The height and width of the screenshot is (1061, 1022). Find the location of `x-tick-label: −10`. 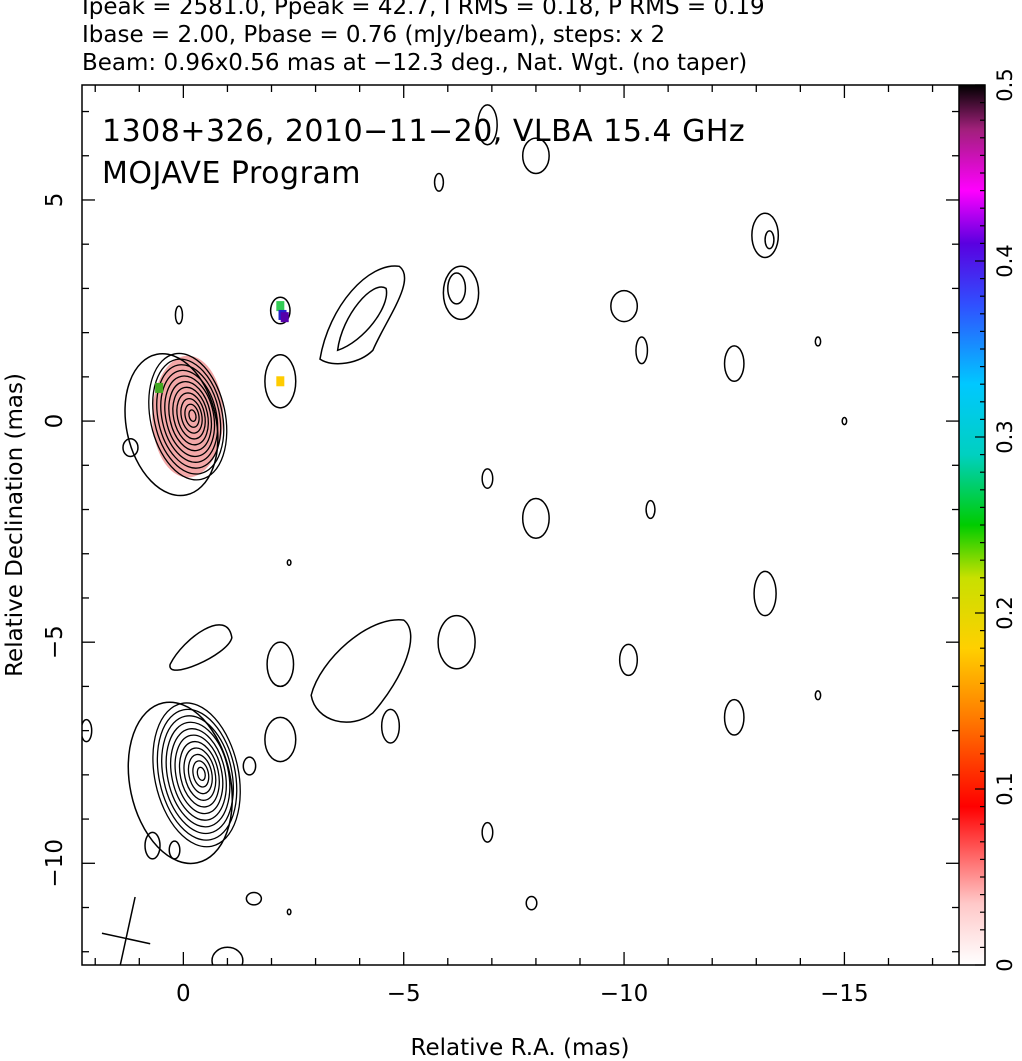

x-tick-label: −10 is located at coordinates (624, 994).